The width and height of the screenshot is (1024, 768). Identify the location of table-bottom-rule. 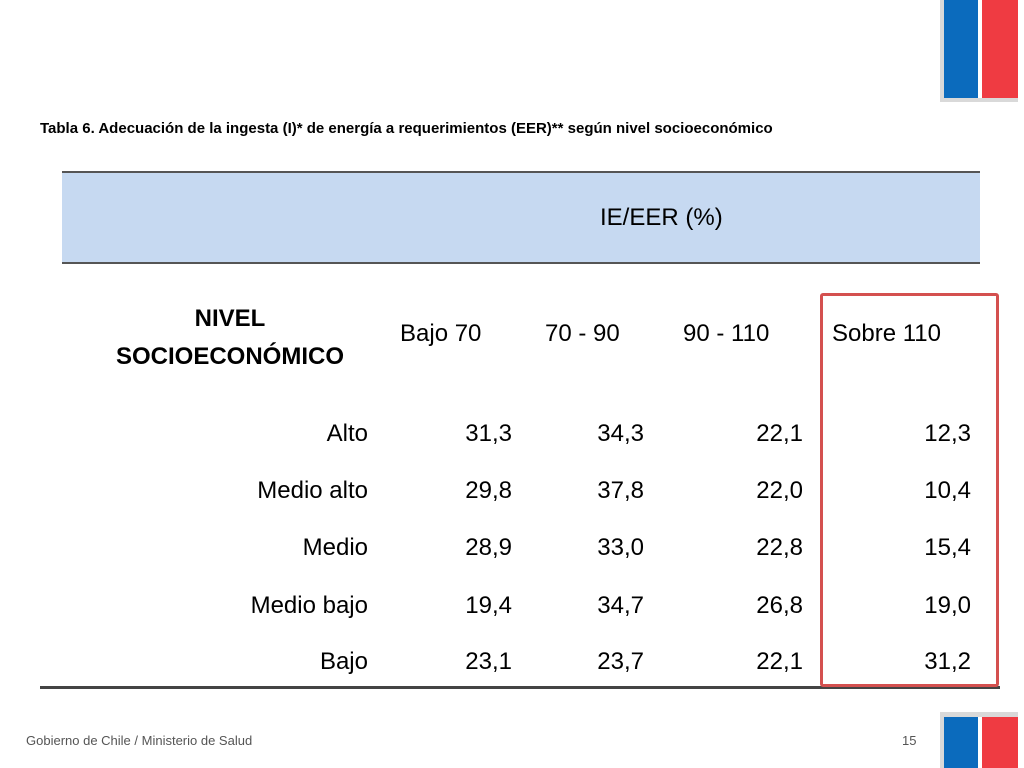
(520, 687).